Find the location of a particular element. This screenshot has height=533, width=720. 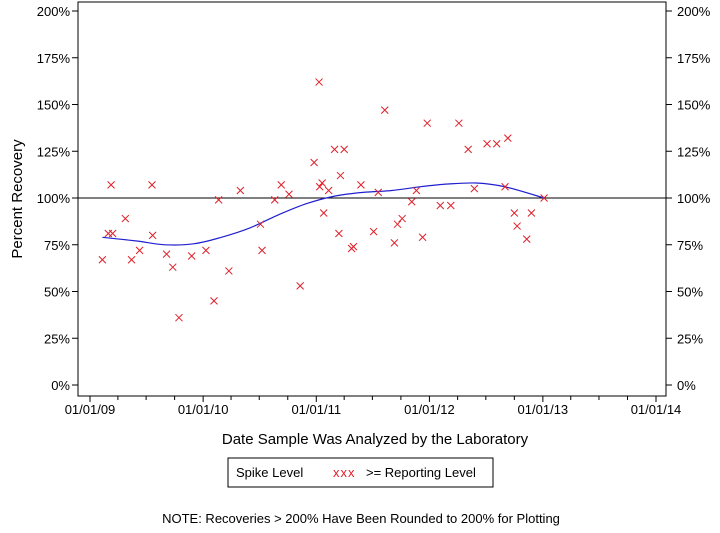

y-tick-label-right: 150% is located at coordinates (694, 105).